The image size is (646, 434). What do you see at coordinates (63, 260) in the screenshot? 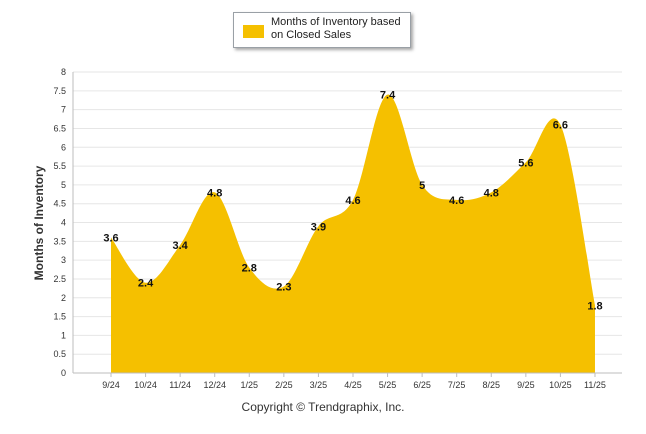
I see `y-tick-label: 3` at bounding box center [63, 260].